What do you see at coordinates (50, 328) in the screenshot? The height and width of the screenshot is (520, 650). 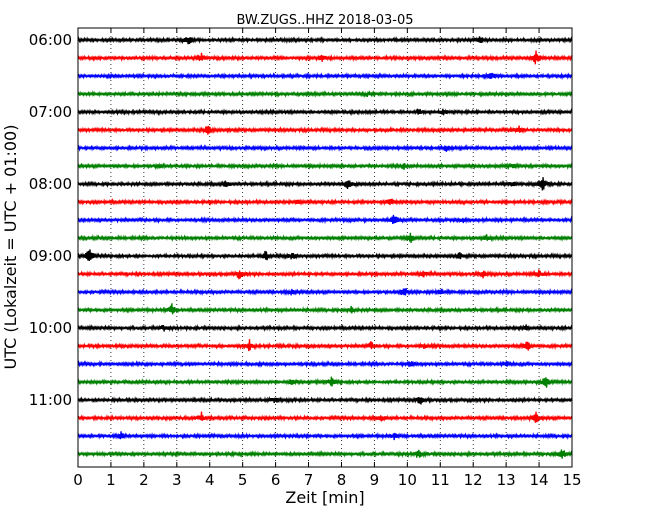 I see `y-tick-label: 10:00` at bounding box center [50, 328].